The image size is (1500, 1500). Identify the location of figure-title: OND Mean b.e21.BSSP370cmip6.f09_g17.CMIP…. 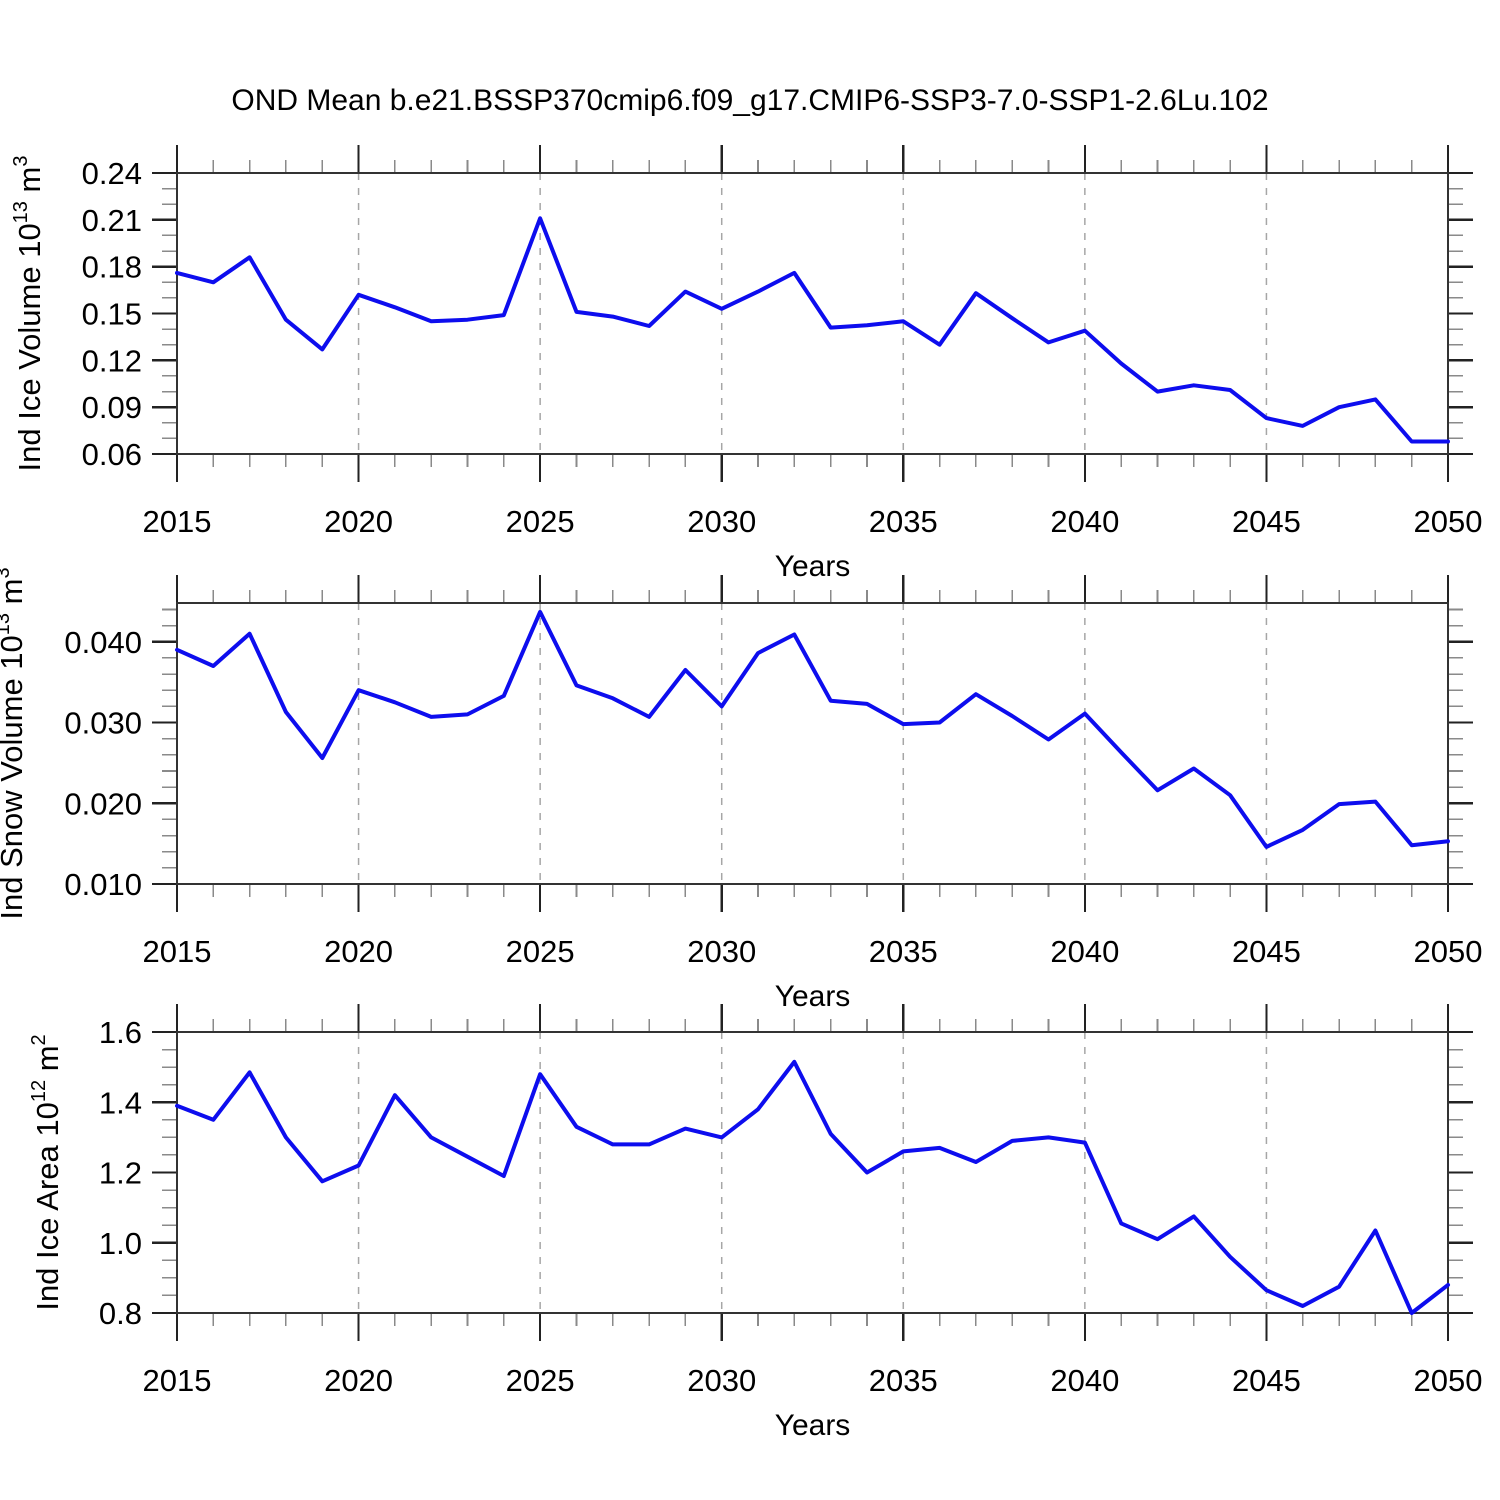
(750, 100).